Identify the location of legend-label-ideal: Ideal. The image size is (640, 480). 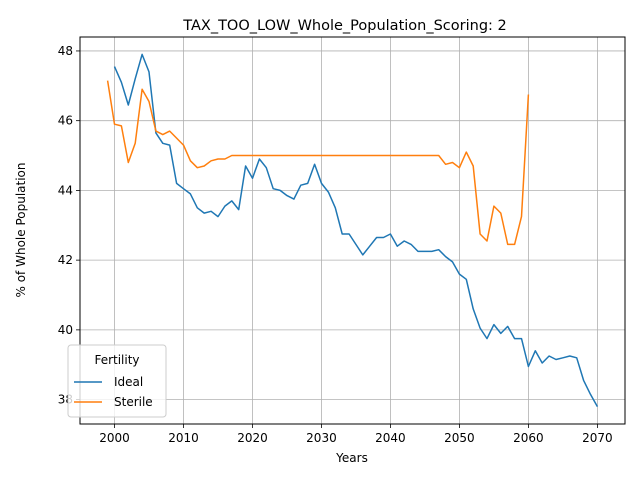
(128, 382).